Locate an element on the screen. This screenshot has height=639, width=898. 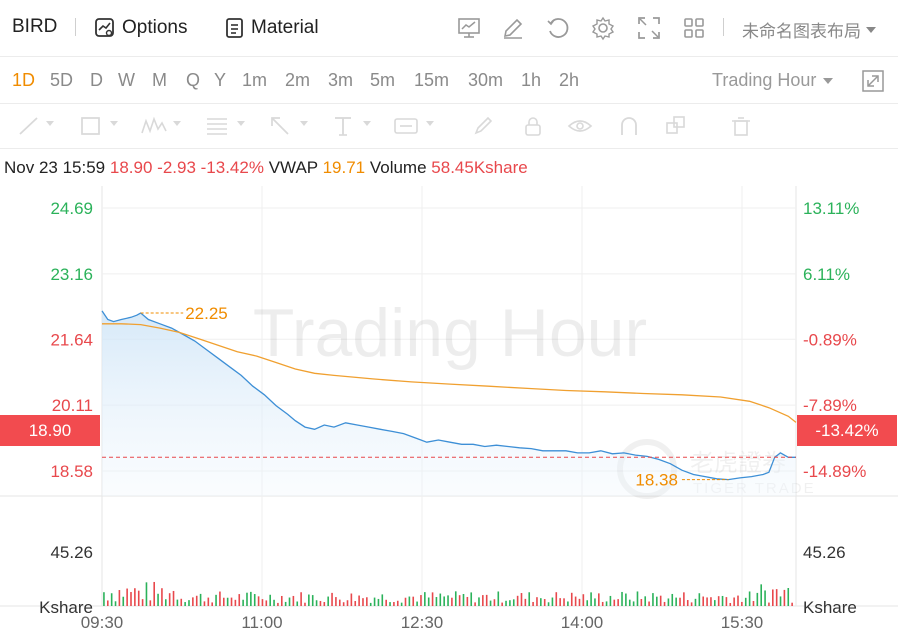
rectangle-icon is located at coordinates (91, 126).